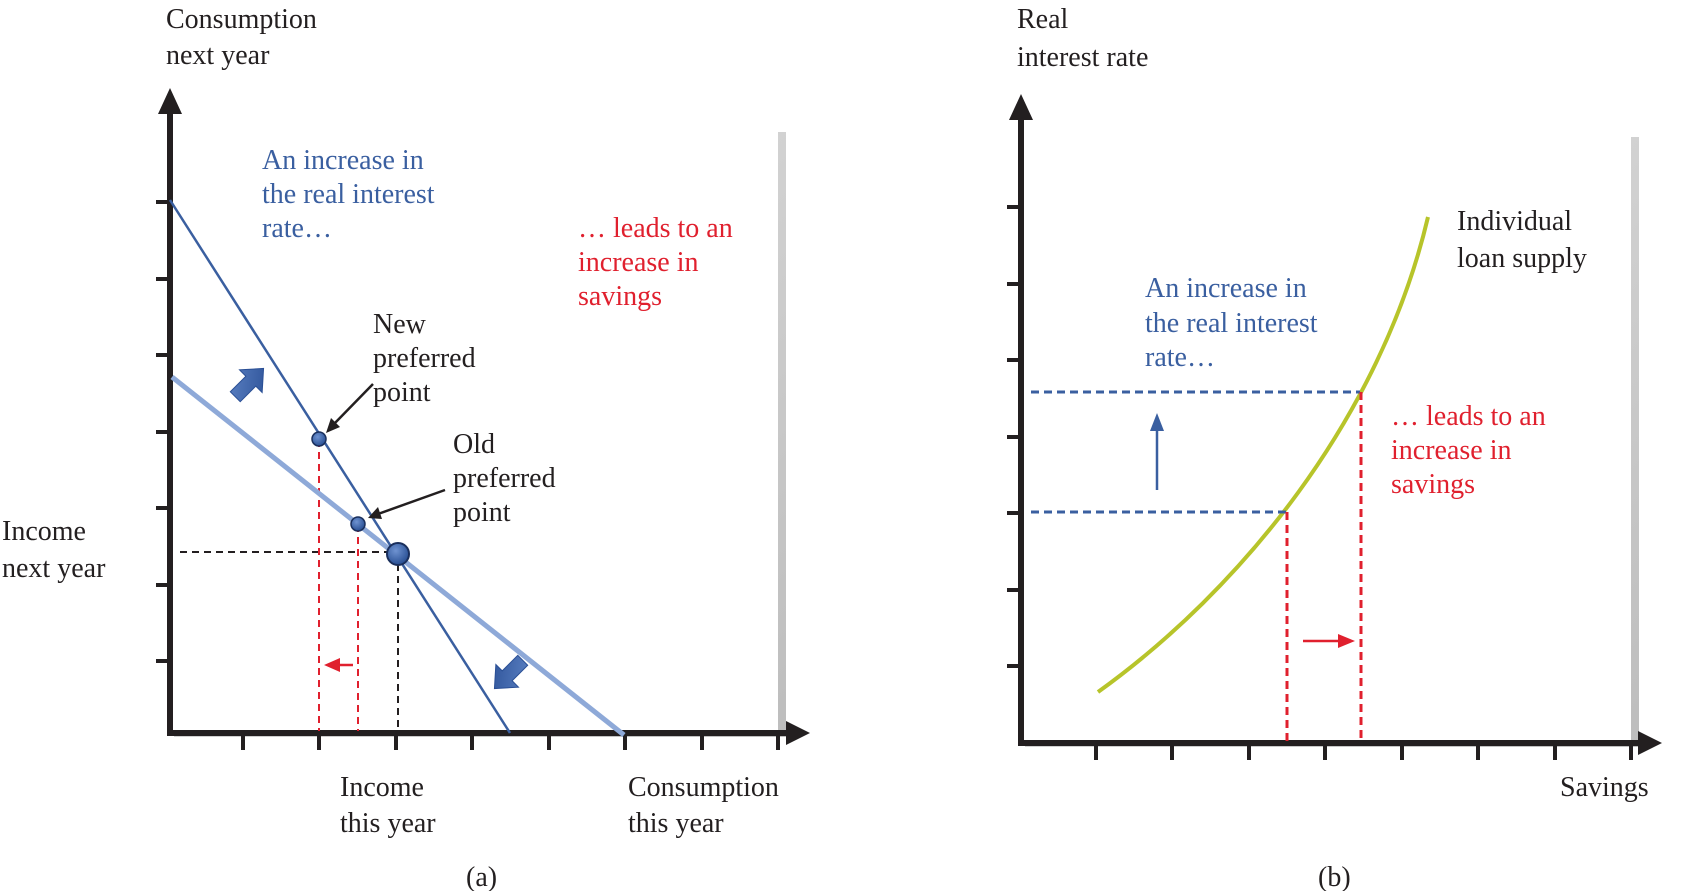 The width and height of the screenshot is (1684, 891). Describe the element at coordinates (428, 358) in the screenshot. I see `new-preferred-point-label: New preferred point` at that location.